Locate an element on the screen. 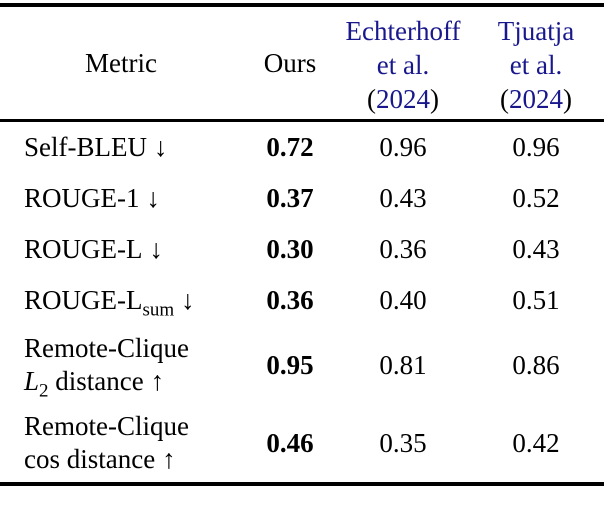 The image size is (604, 512). column-header-echterhoff: Echterhoff et al. (2024) is located at coordinates (403, 63).